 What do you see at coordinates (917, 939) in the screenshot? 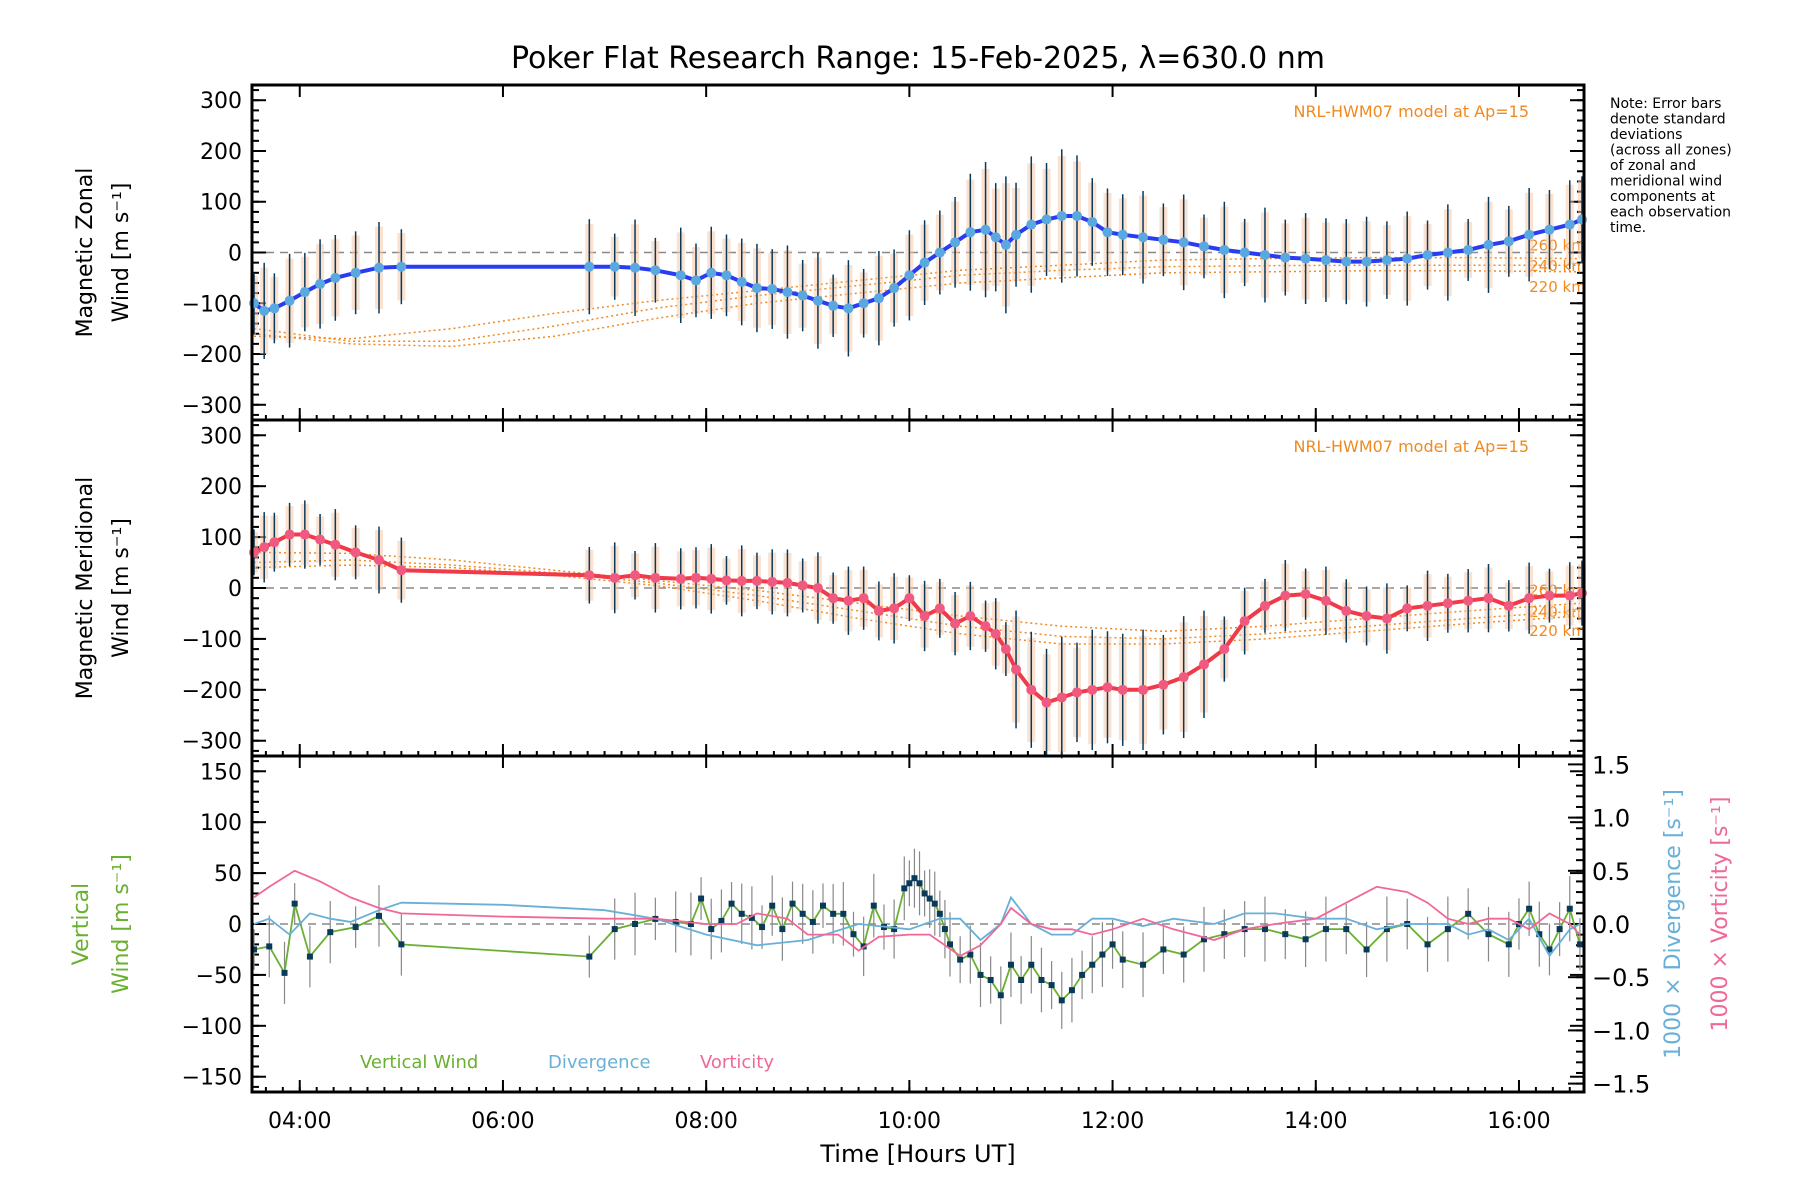
I see `vertical-wind-line` at bounding box center [917, 939].